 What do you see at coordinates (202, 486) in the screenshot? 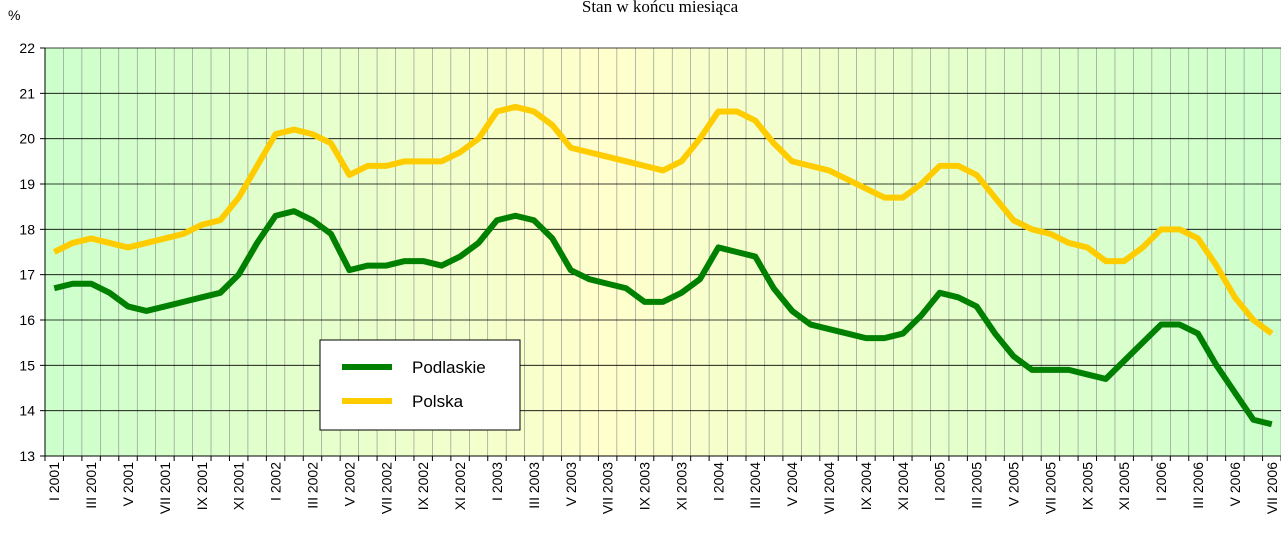
I see `x-tick-label: IX 2001` at bounding box center [202, 486].